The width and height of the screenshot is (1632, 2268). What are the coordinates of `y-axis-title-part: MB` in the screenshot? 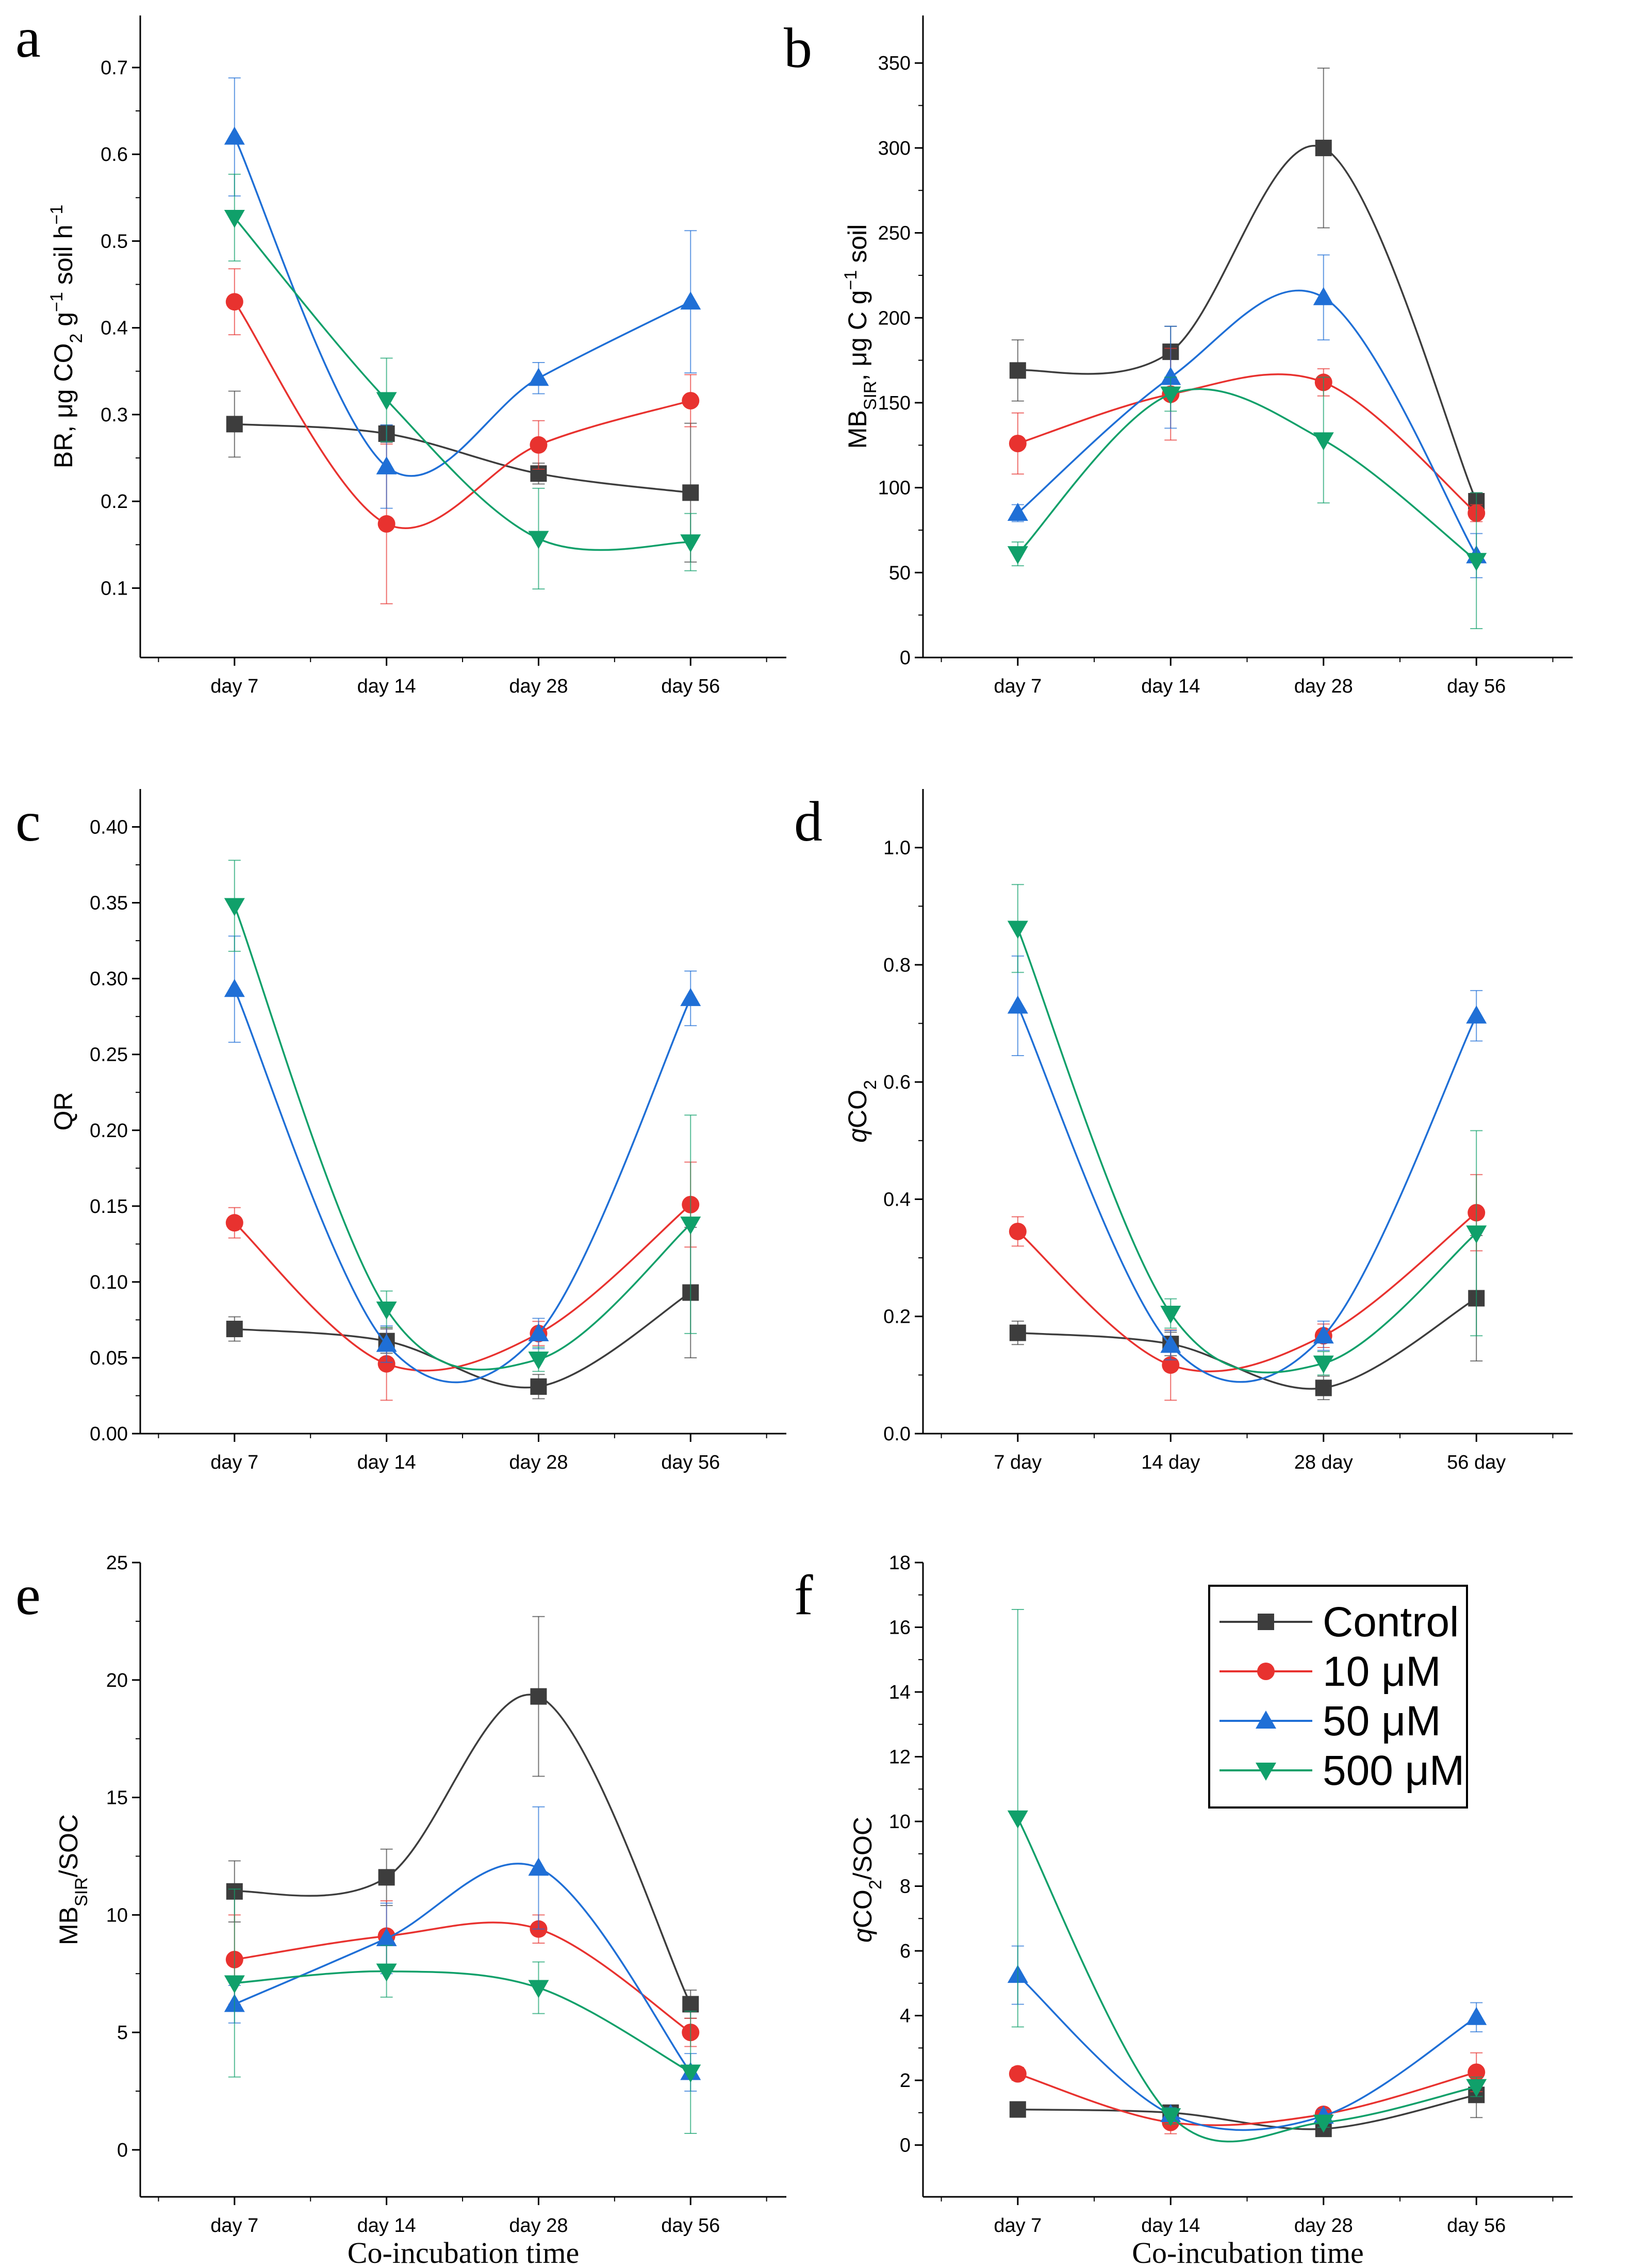 It's located at (68, 1926).